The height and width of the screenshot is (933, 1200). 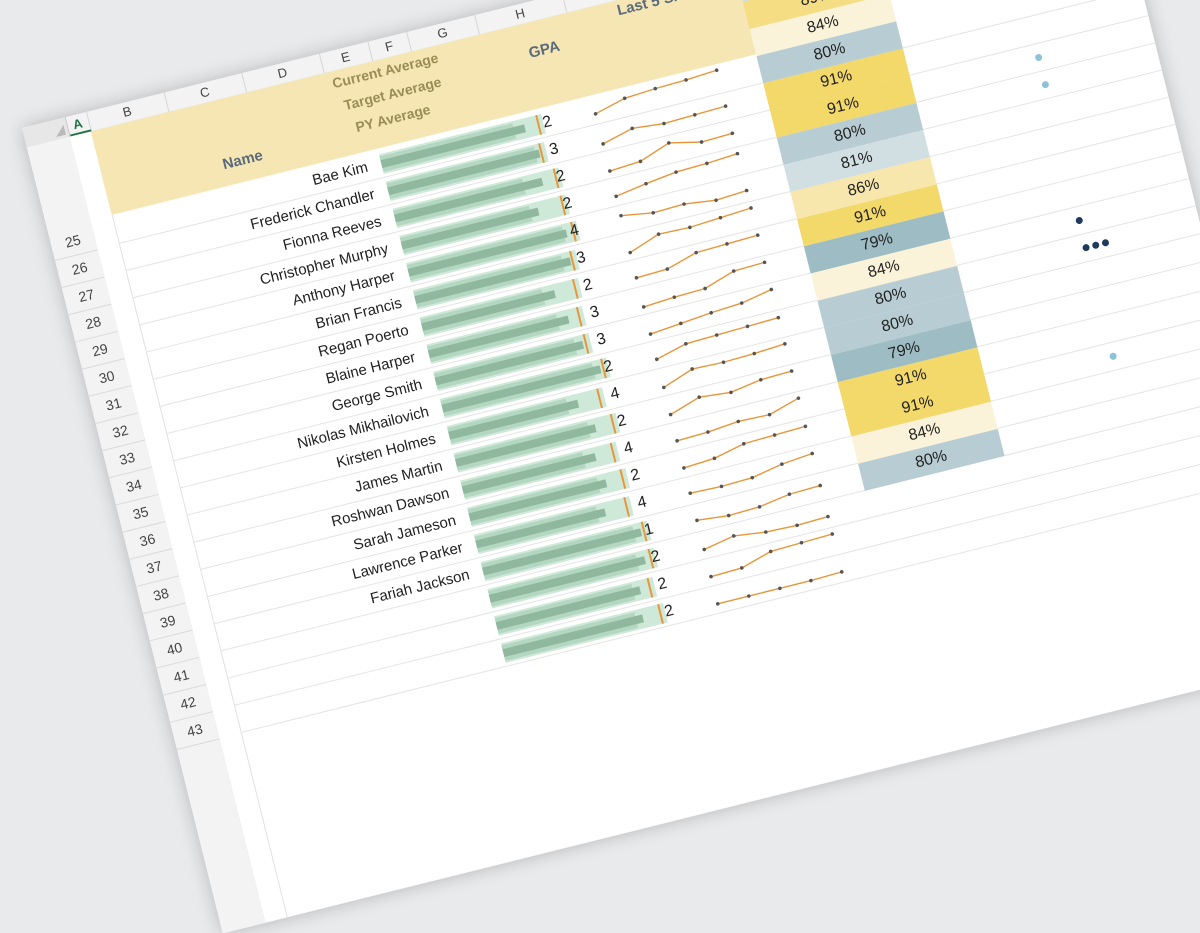 I want to click on select-all-icon, so click(x=59, y=130).